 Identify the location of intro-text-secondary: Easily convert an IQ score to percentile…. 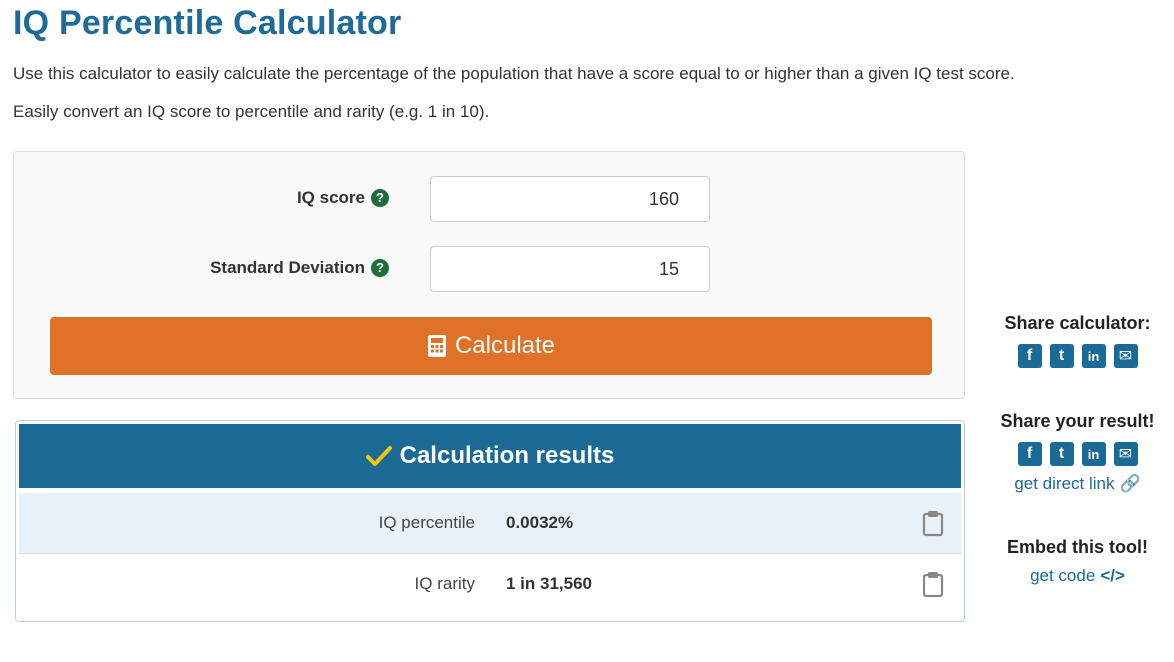
(251, 111).